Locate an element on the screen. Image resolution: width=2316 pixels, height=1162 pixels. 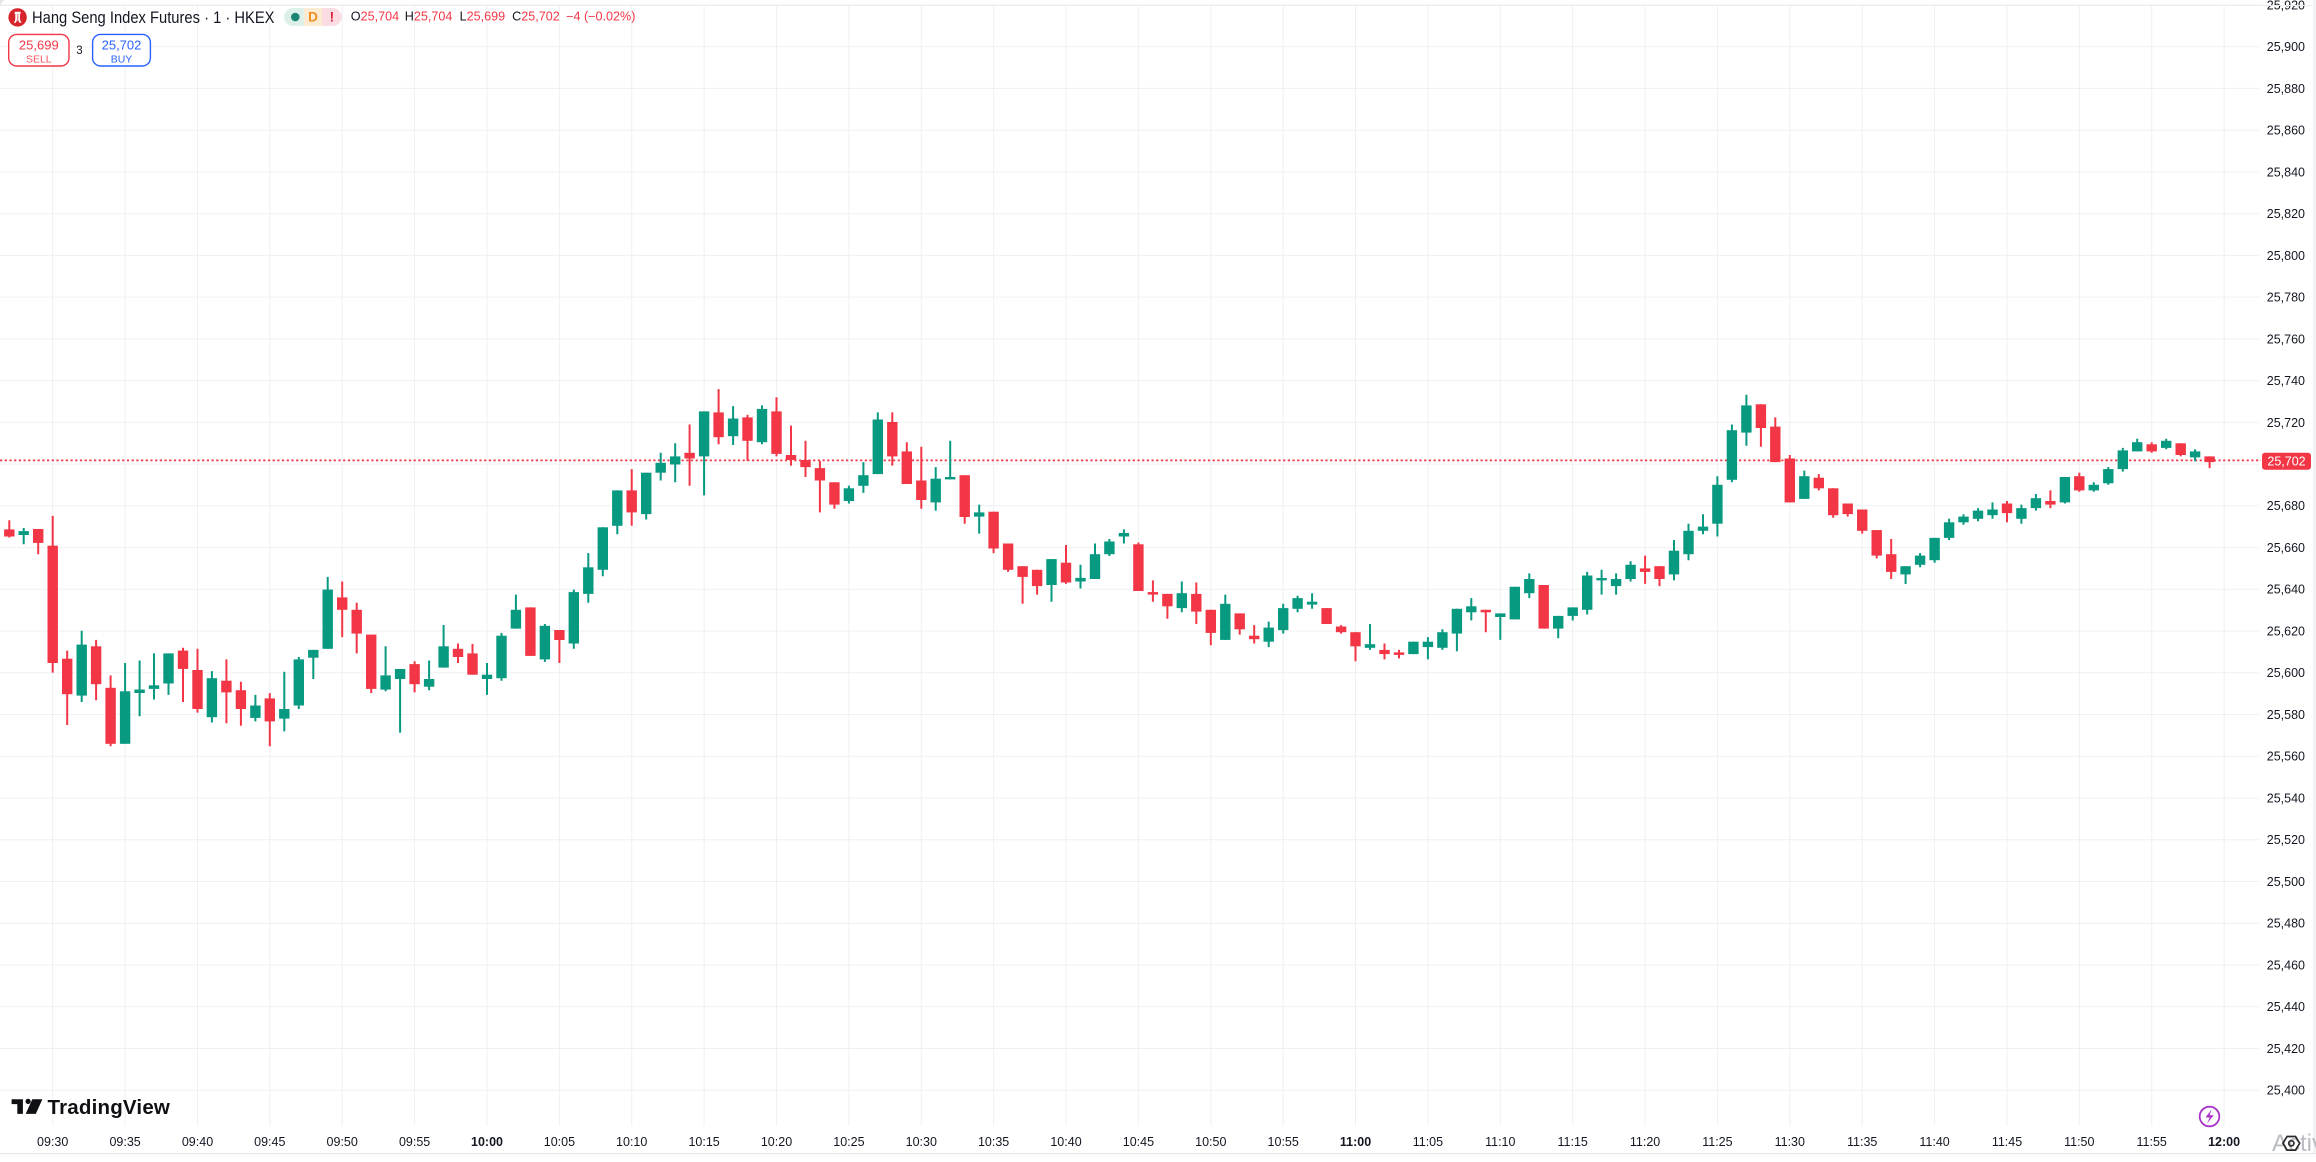
svg-text: 11:45 is located at coordinates (2007, 1142).